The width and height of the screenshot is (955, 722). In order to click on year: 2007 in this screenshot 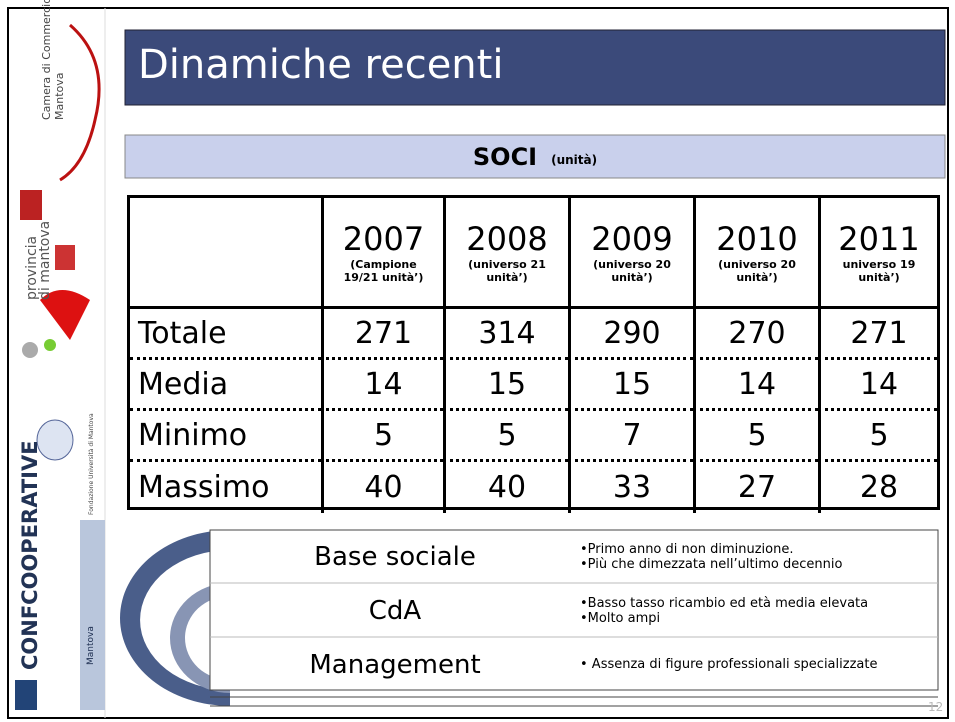, I will do `click(383, 239)`.